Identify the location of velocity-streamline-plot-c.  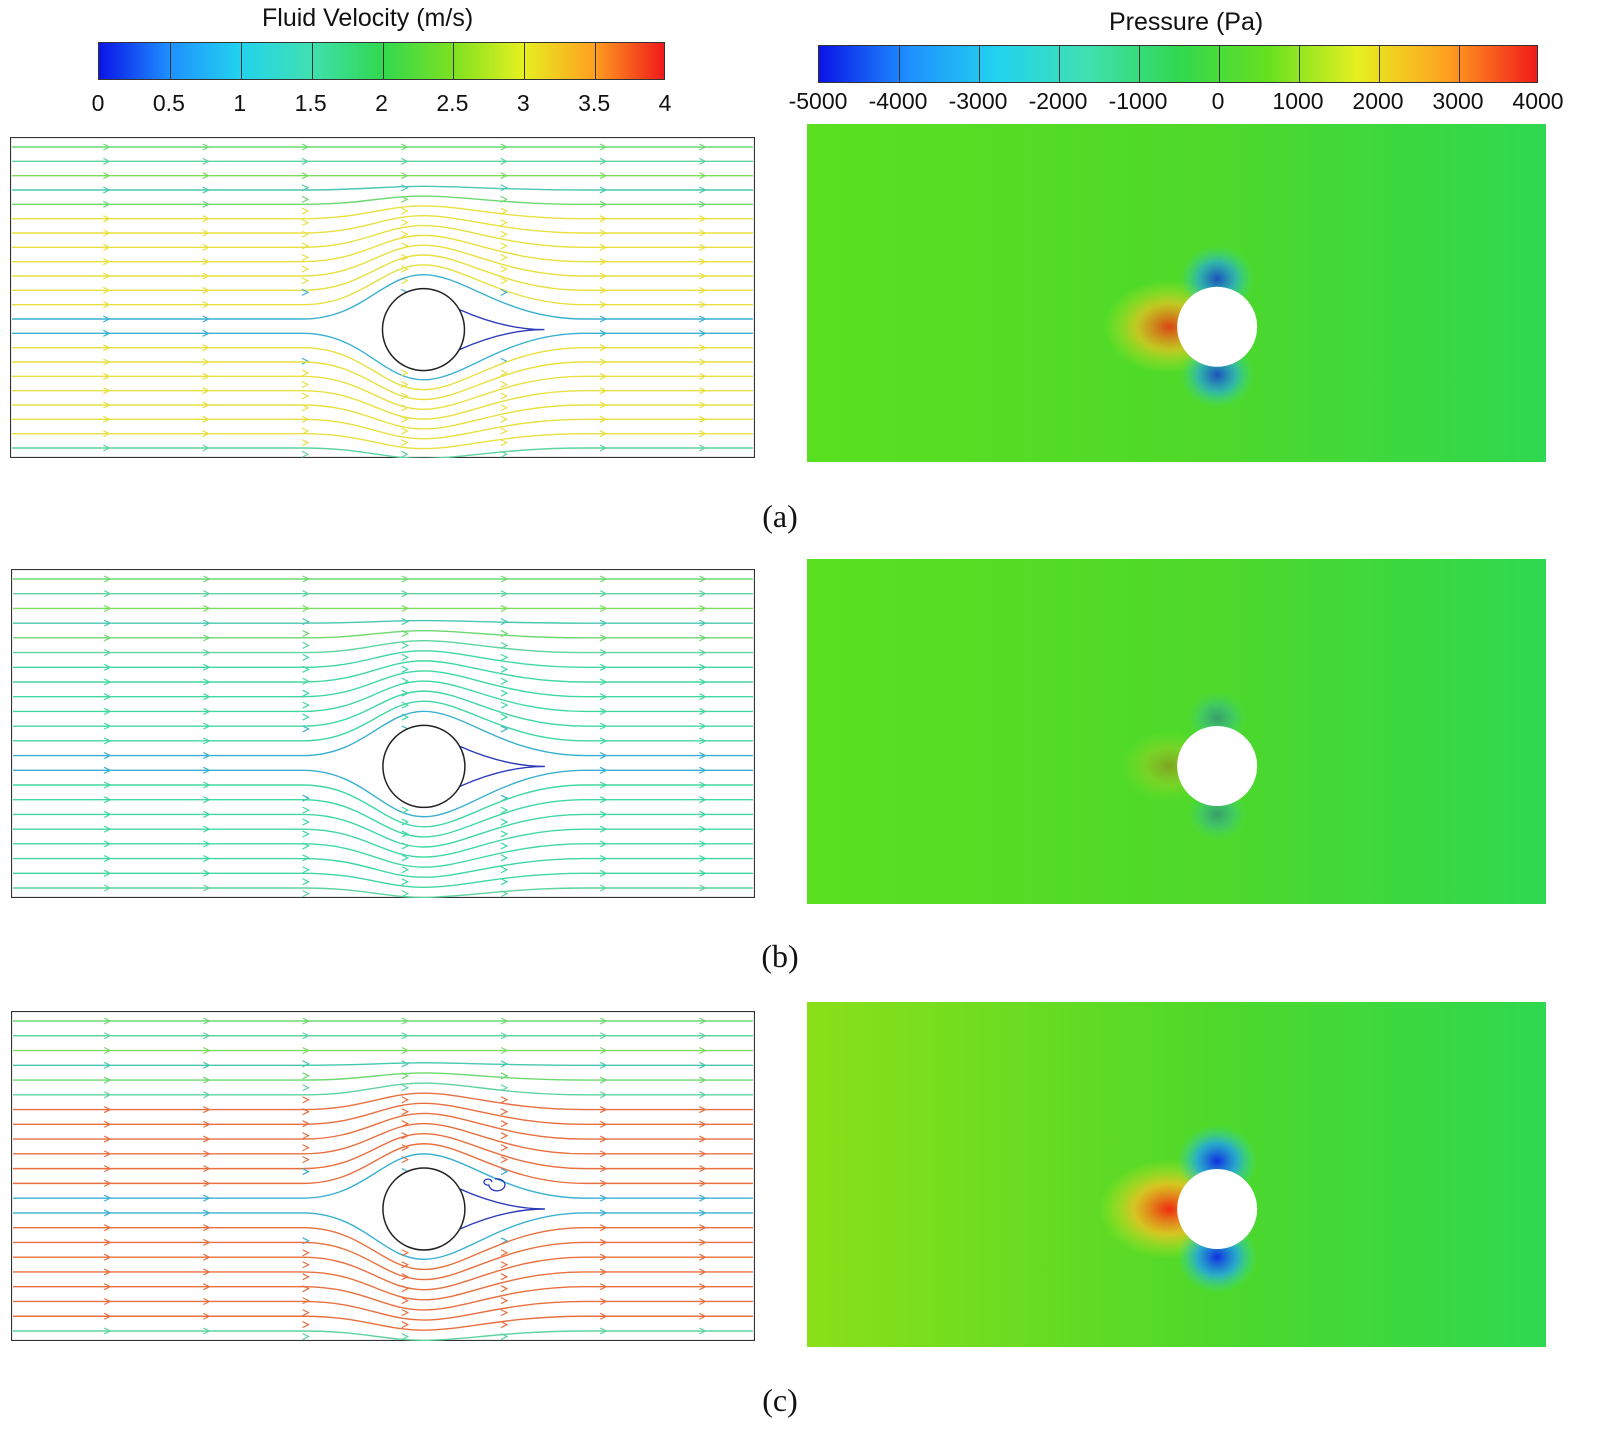
(383, 1176).